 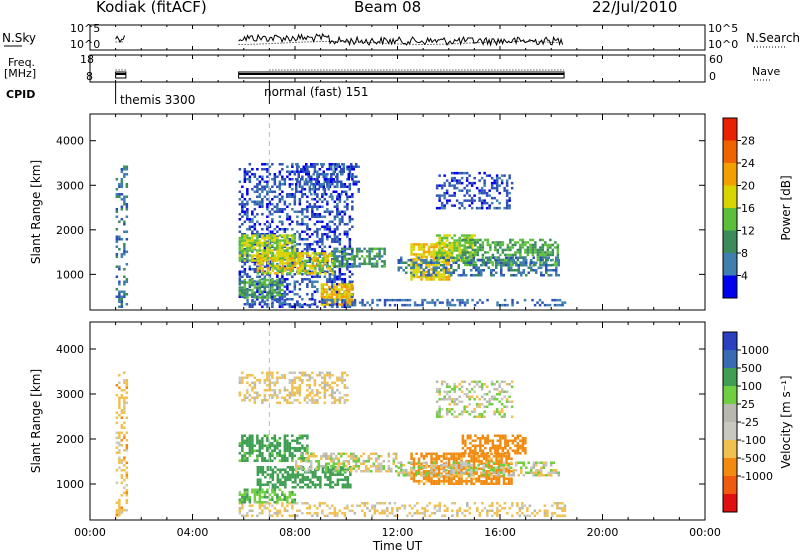 What do you see at coordinates (401, 75) in the screenshot?
I see `freq-band` at bounding box center [401, 75].